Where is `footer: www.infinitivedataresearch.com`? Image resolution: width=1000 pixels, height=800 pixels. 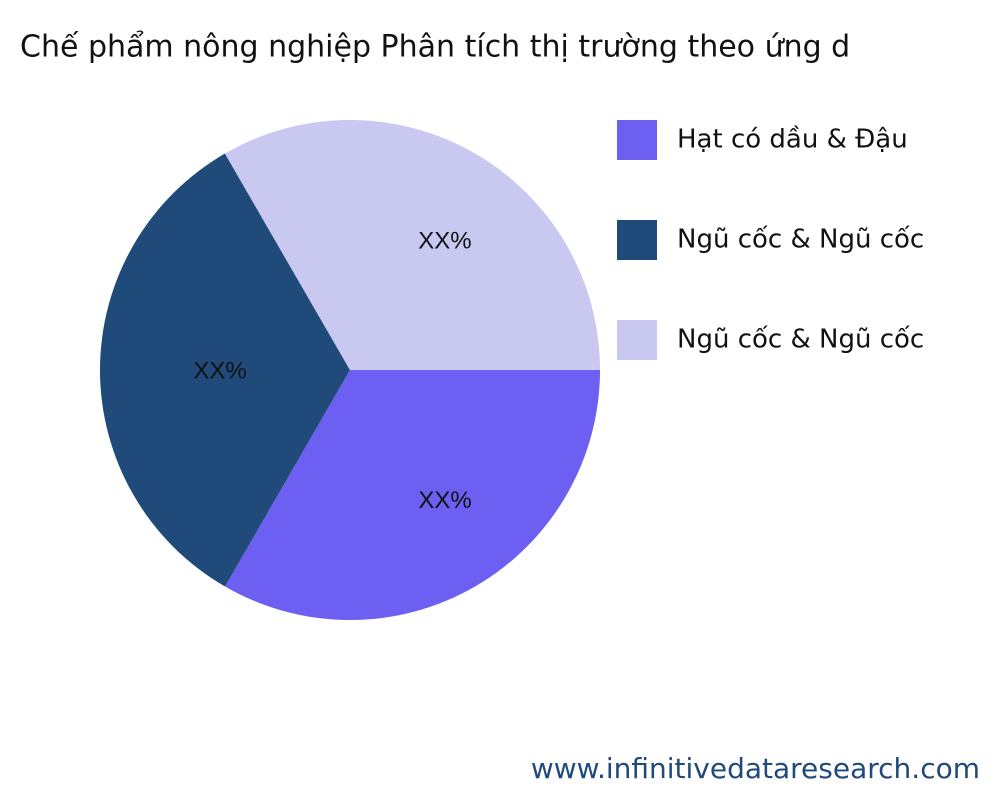
footer: www.infinitivedataresearch.com is located at coordinates (755, 768).